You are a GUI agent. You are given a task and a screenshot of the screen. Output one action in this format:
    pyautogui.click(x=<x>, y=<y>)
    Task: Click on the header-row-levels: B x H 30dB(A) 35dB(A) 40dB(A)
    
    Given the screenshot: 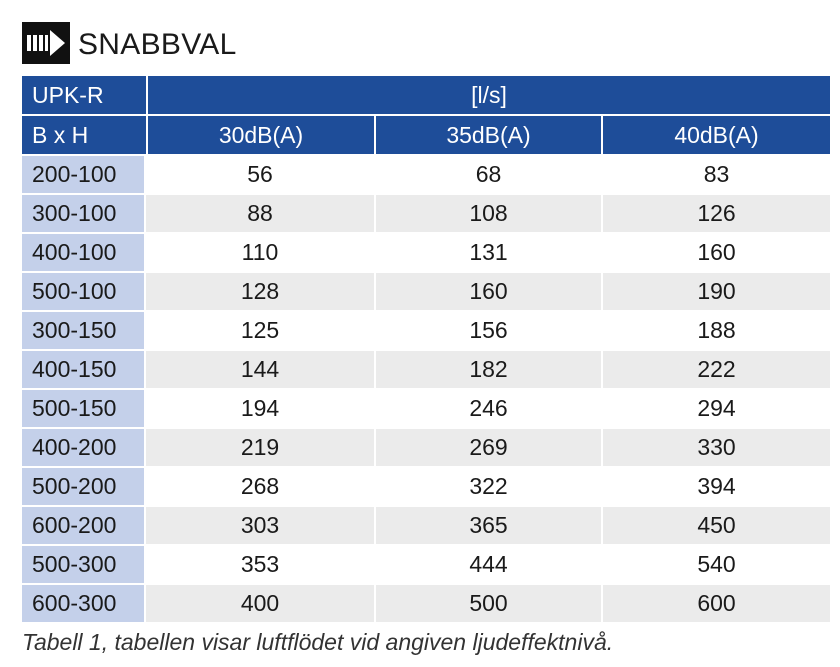 What is the action you would take?
    pyautogui.click(x=426, y=136)
    